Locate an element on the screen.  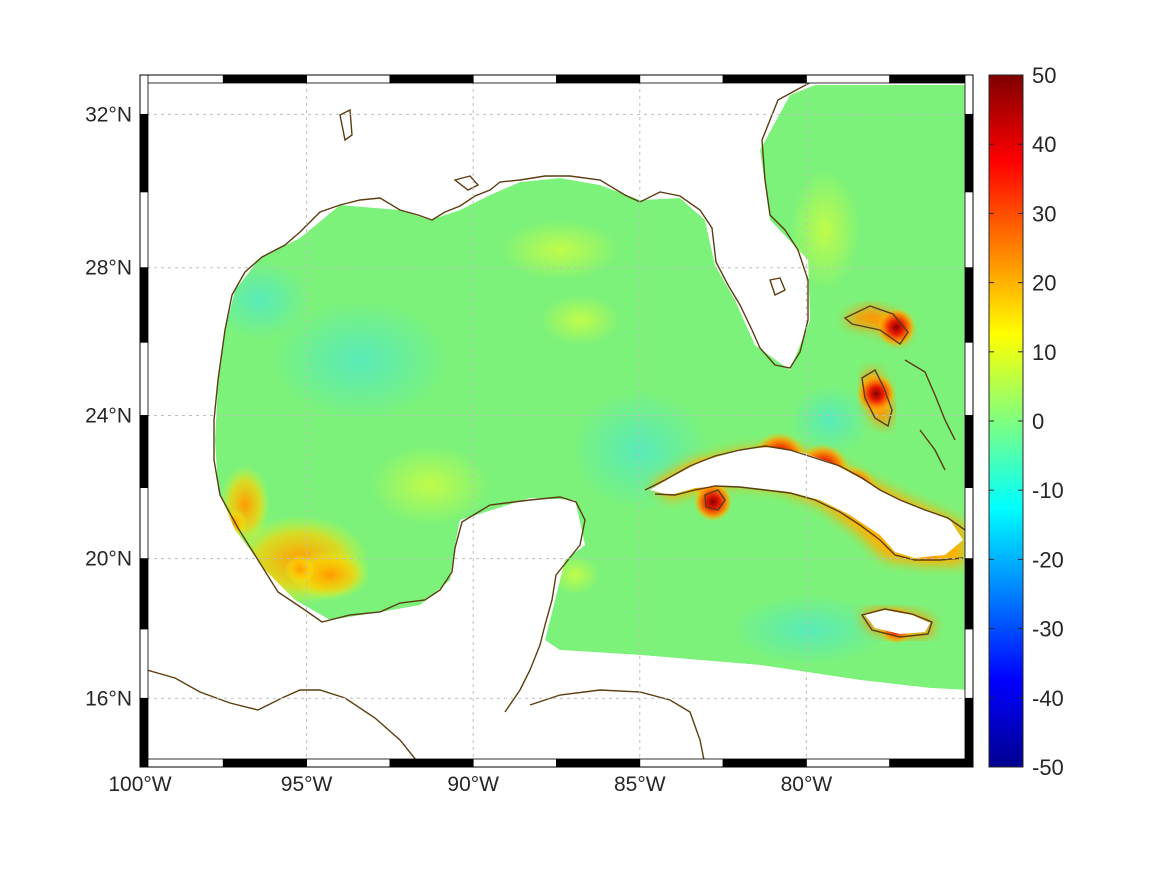
yucatan-east-coast is located at coordinates (522, 678).